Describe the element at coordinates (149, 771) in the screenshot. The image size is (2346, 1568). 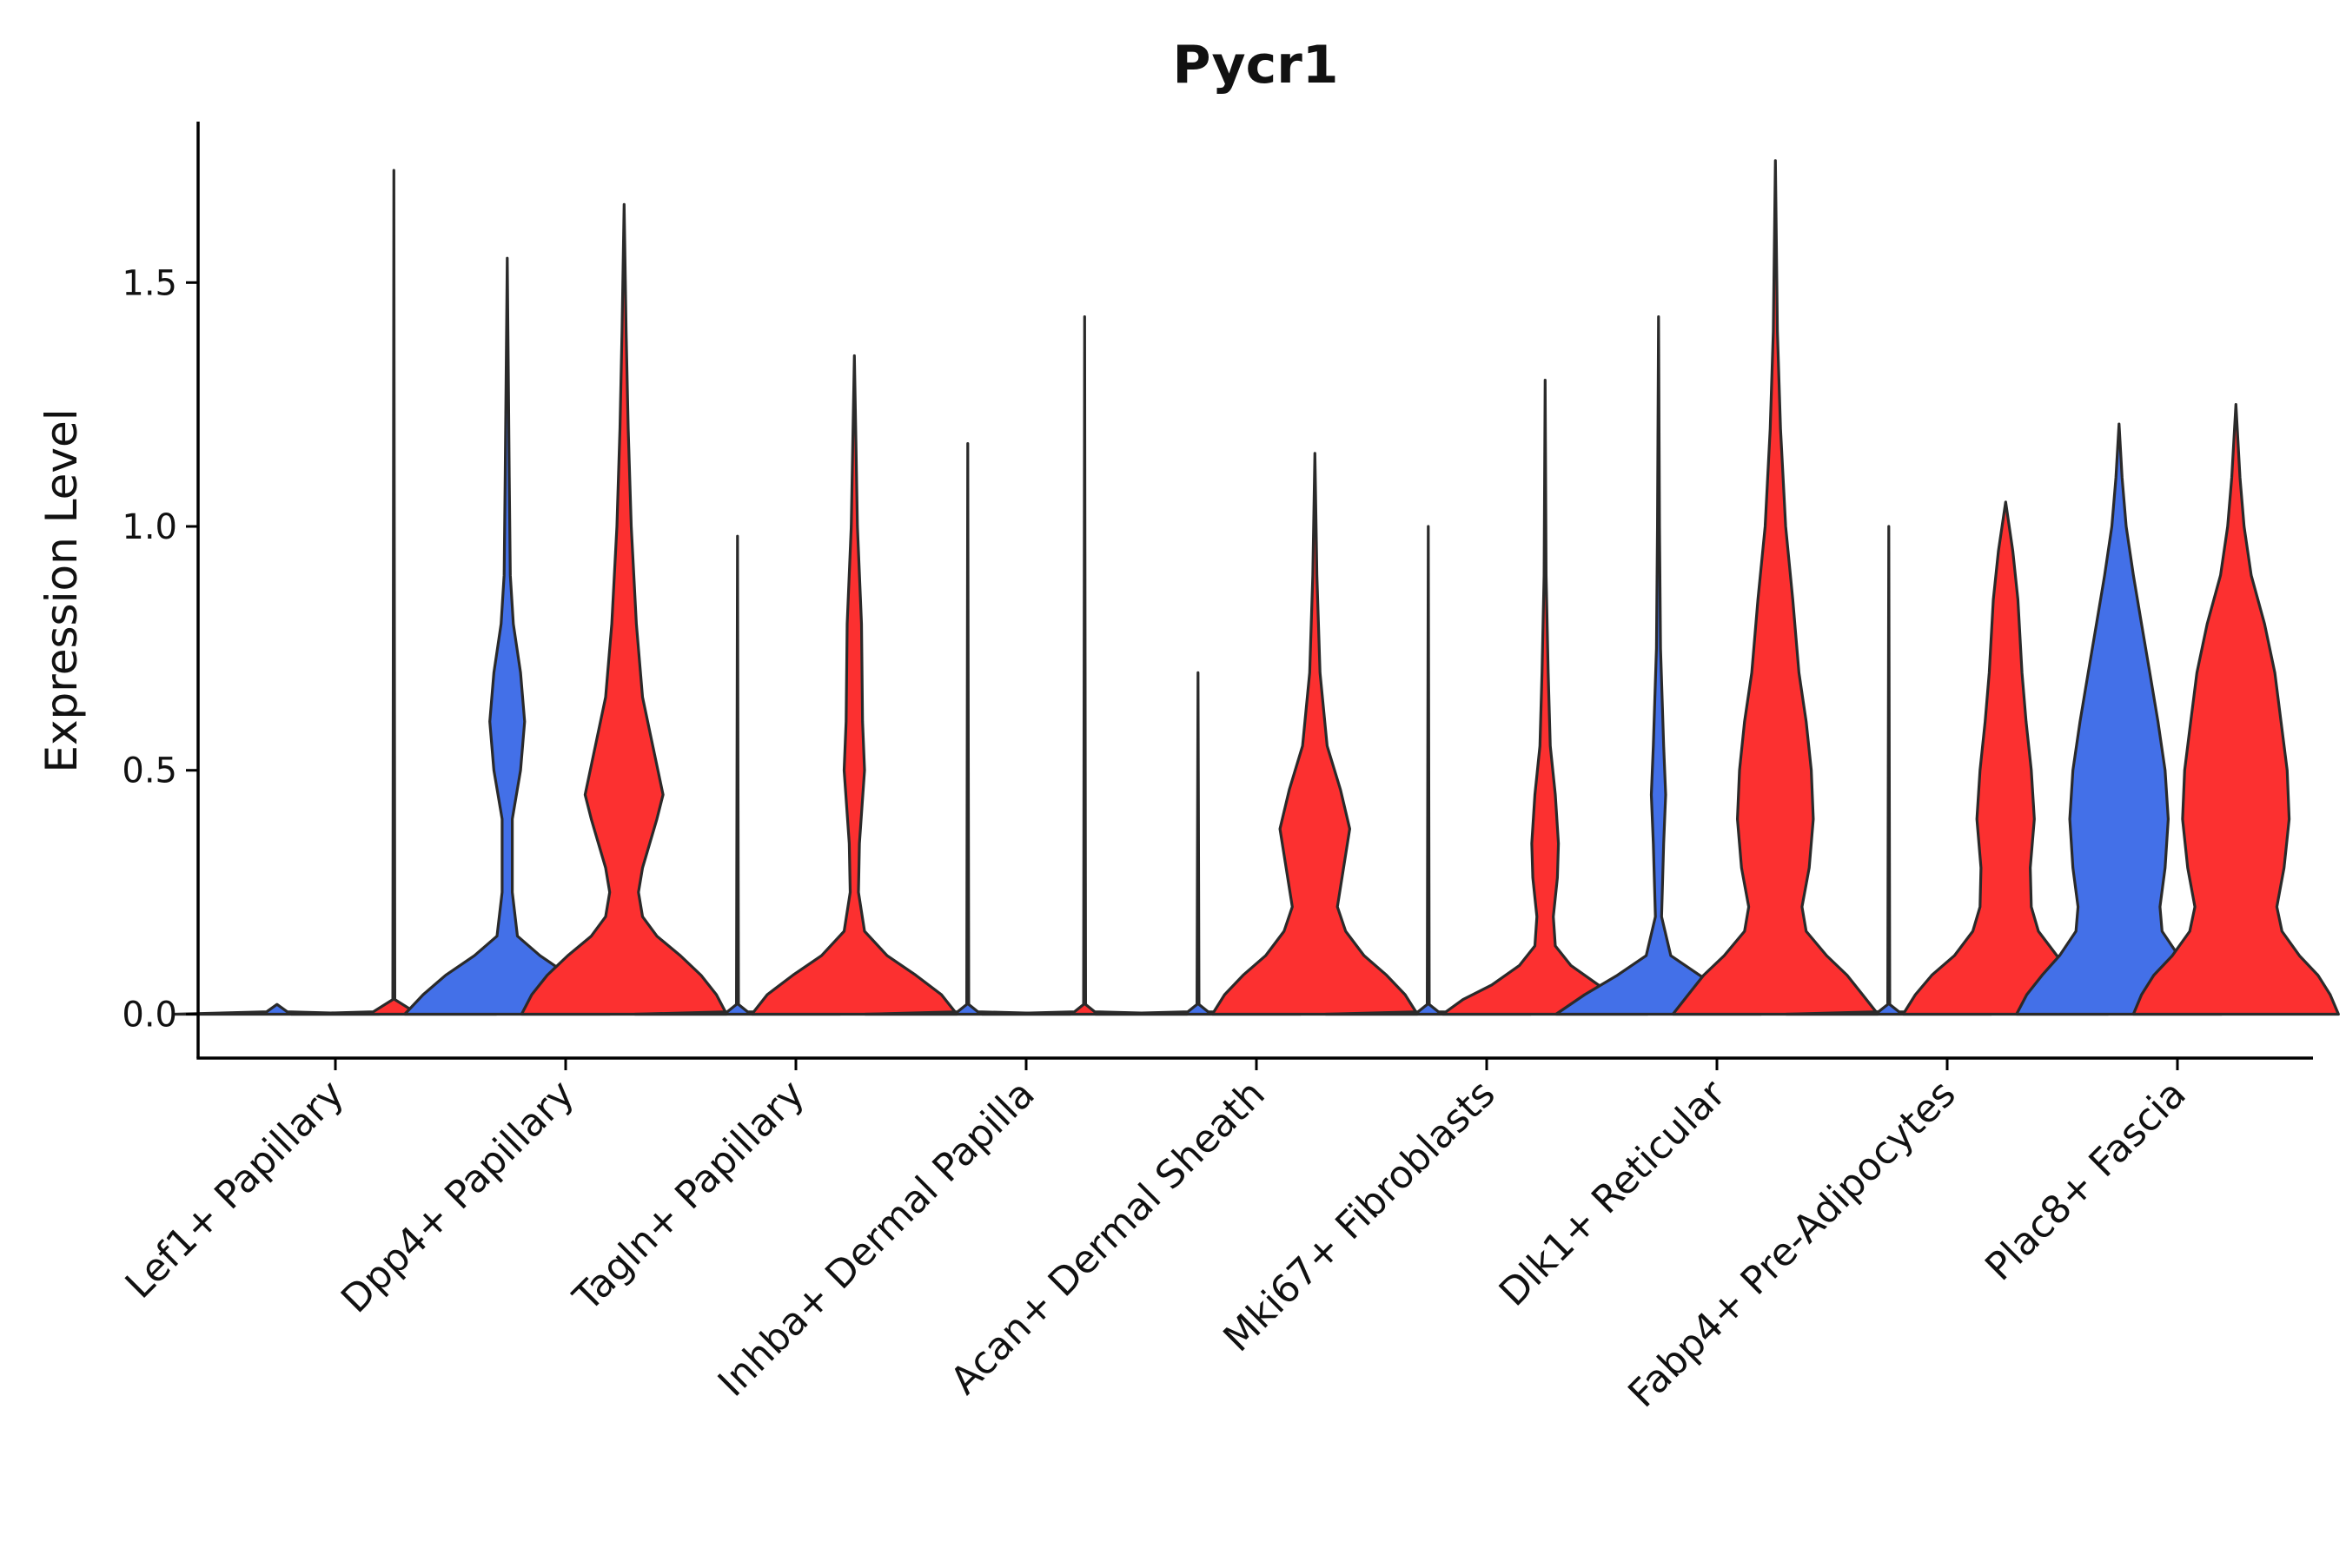
I see `y-tick-label: 0.5` at that location.